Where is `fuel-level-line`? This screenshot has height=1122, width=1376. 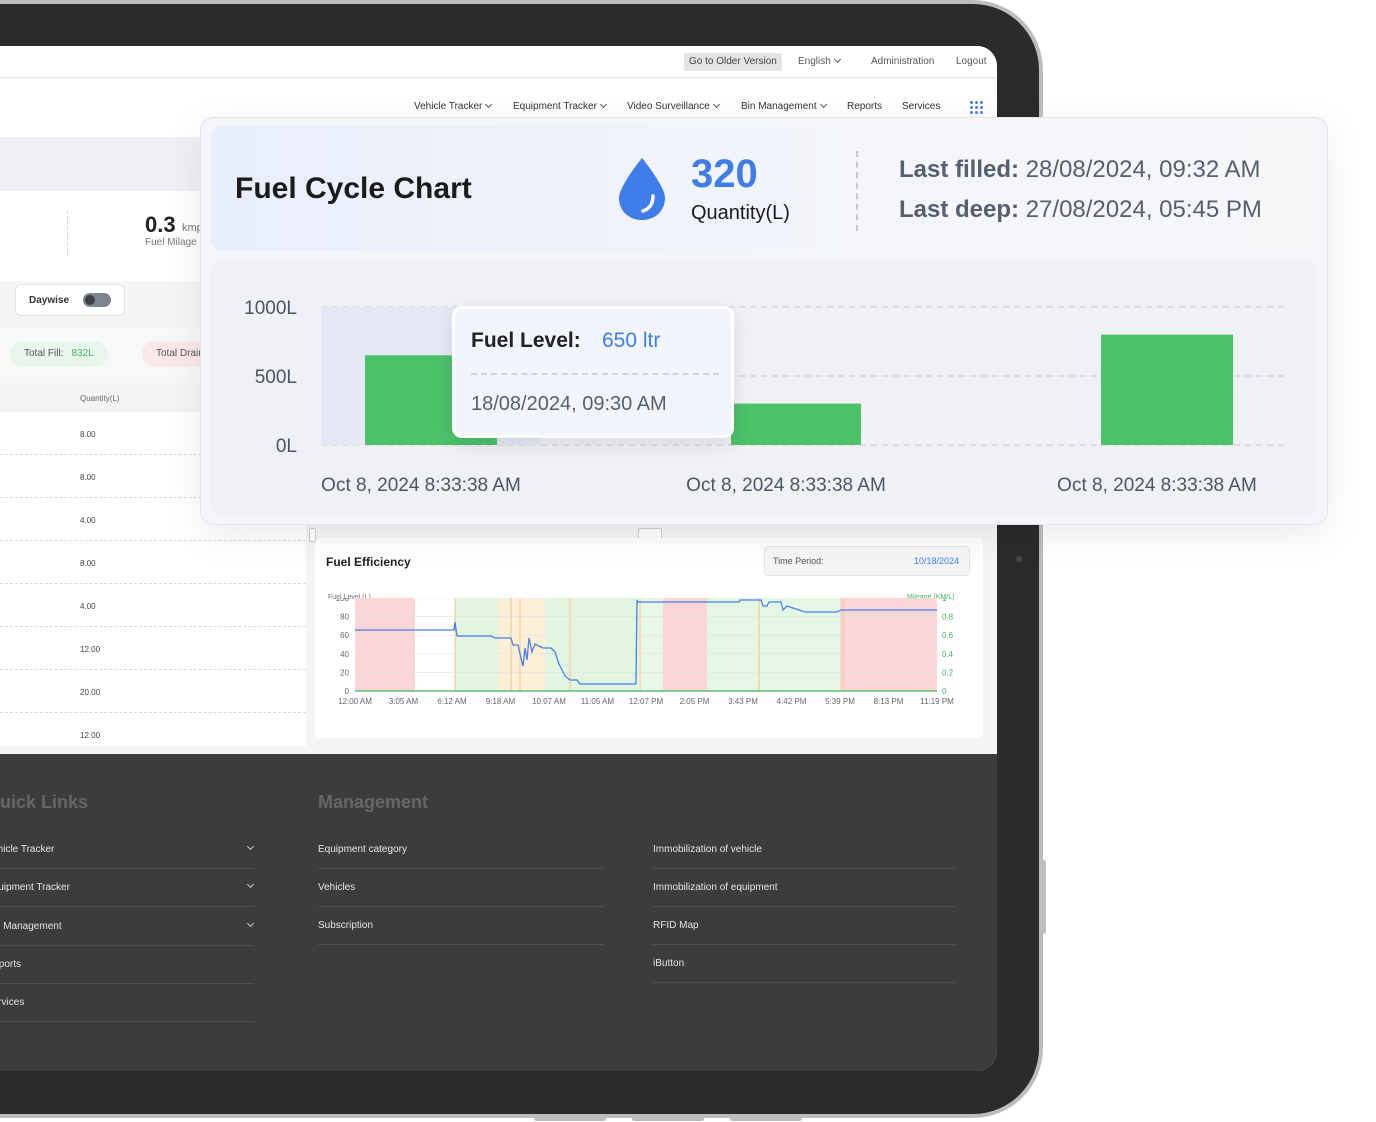
fuel-level-line is located at coordinates (646, 642).